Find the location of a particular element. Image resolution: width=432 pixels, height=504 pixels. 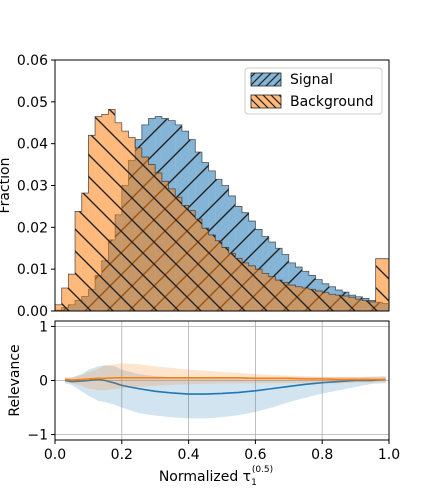

x-tick-label: 0.0 is located at coordinates (55, 455).